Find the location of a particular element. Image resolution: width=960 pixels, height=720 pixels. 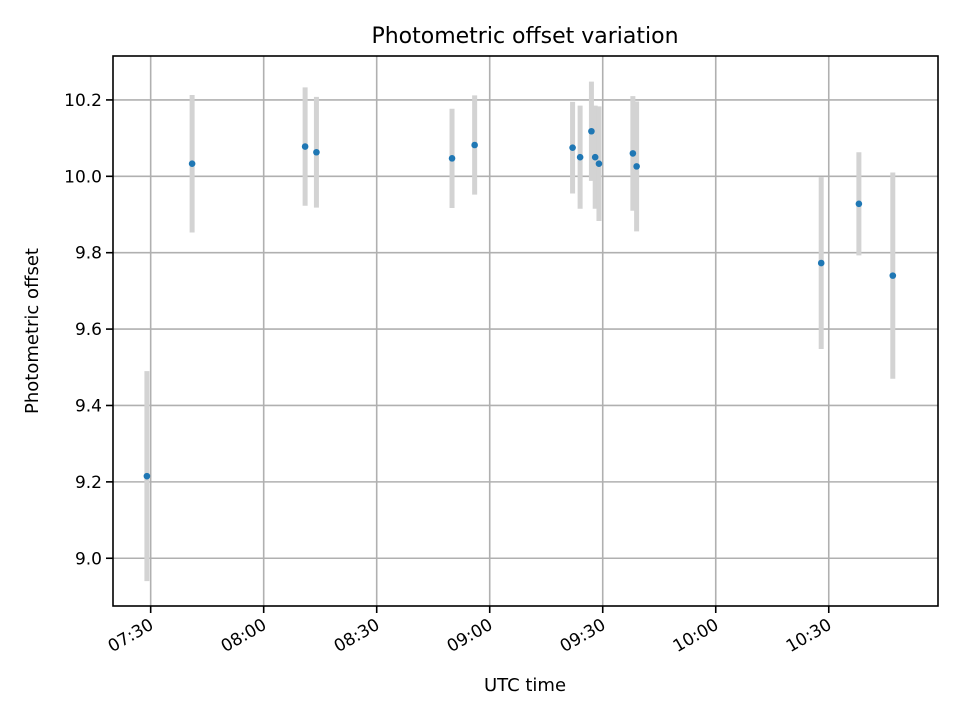

y-axis-label: Photometric offset is located at coordinates (32, 331).